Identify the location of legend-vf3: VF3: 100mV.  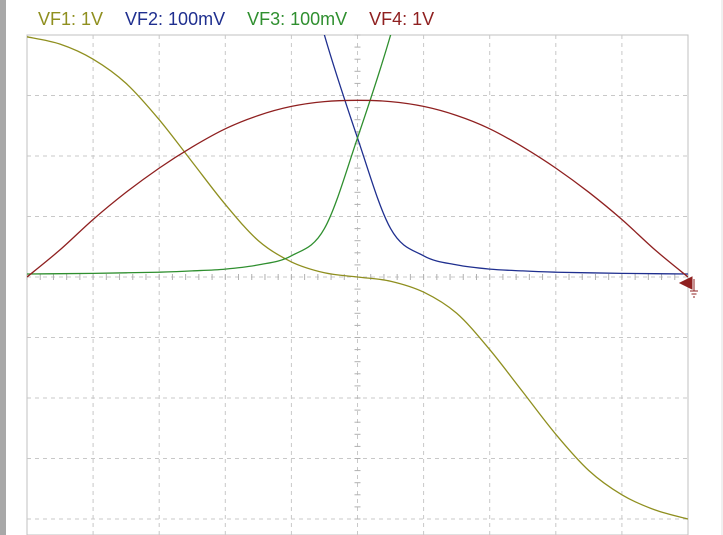
(297, 19).